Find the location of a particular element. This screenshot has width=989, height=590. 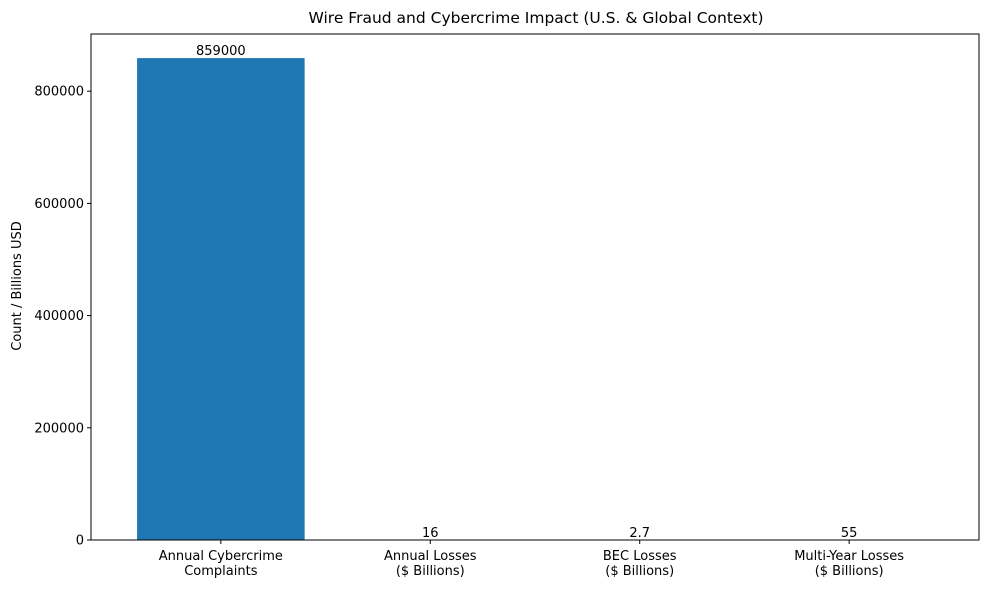

bar-value-label: 2.7 is located at coordinates (639, 533).